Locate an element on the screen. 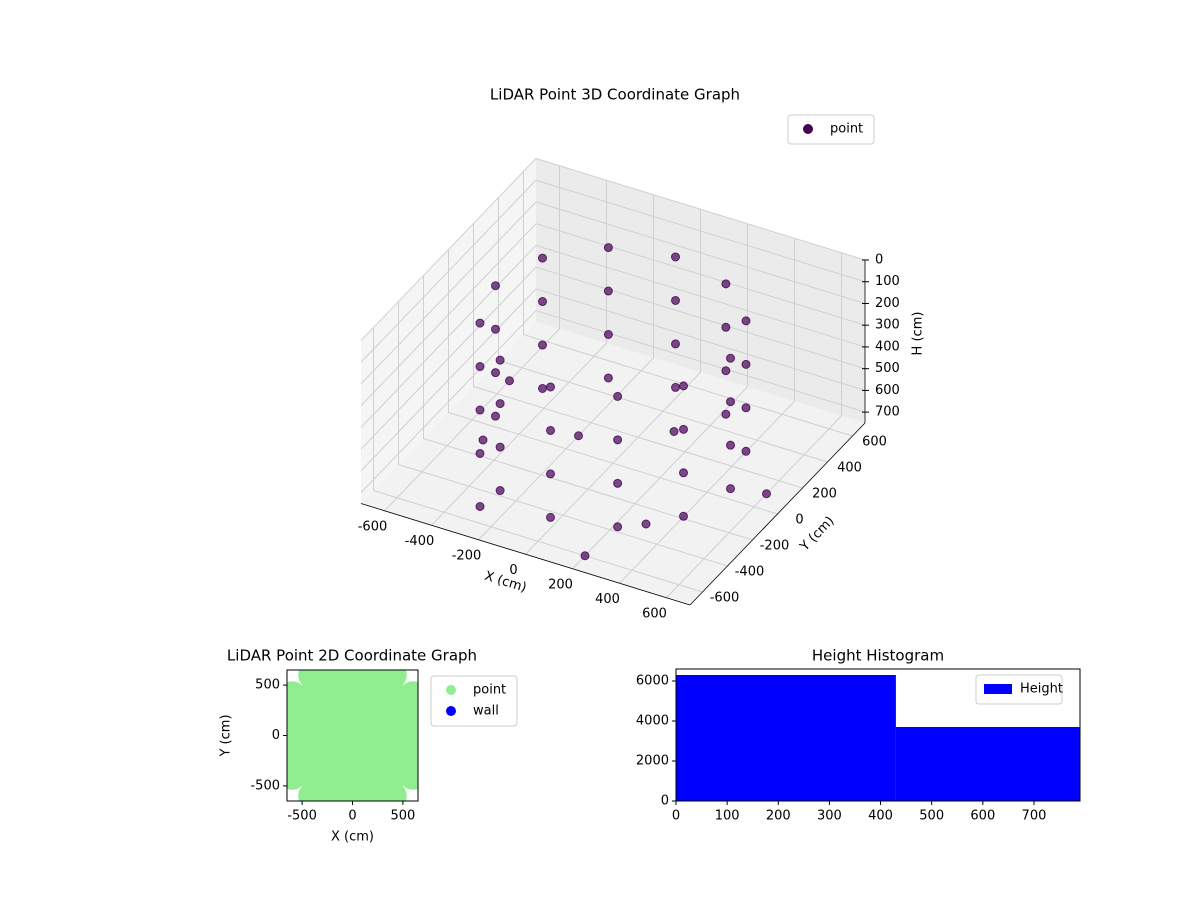 Image resolution: width=1200 pixels, height=900 pixels. y-tick-label: -200 is located at coordinates (775, 546).